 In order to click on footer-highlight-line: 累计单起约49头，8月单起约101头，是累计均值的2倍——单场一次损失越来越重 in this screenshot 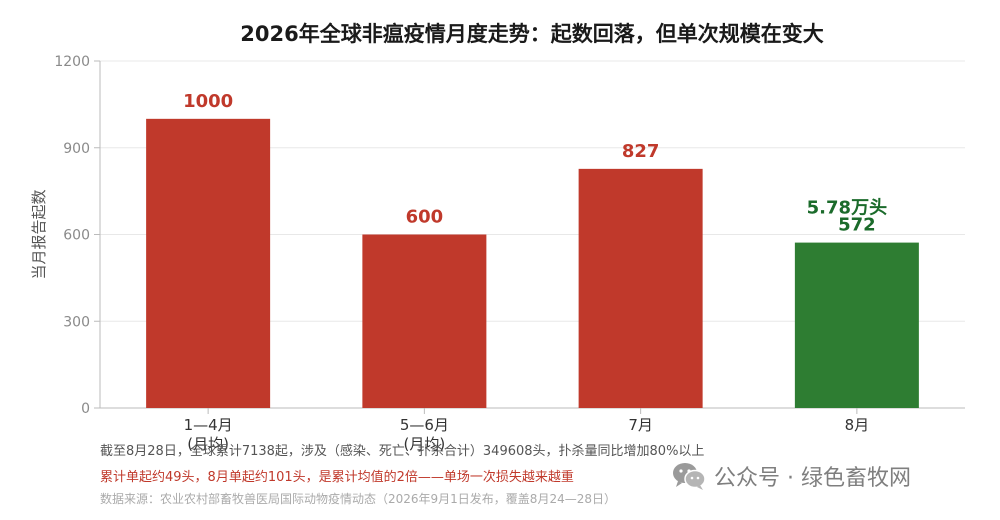, I will do `click(337, 477)`.